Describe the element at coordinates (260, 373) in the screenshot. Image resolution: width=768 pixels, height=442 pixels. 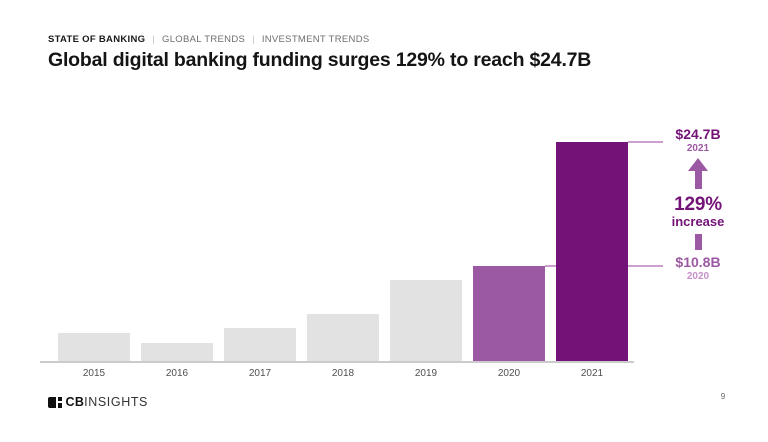
I see `x-axis-label-2017: 2017` at that location.